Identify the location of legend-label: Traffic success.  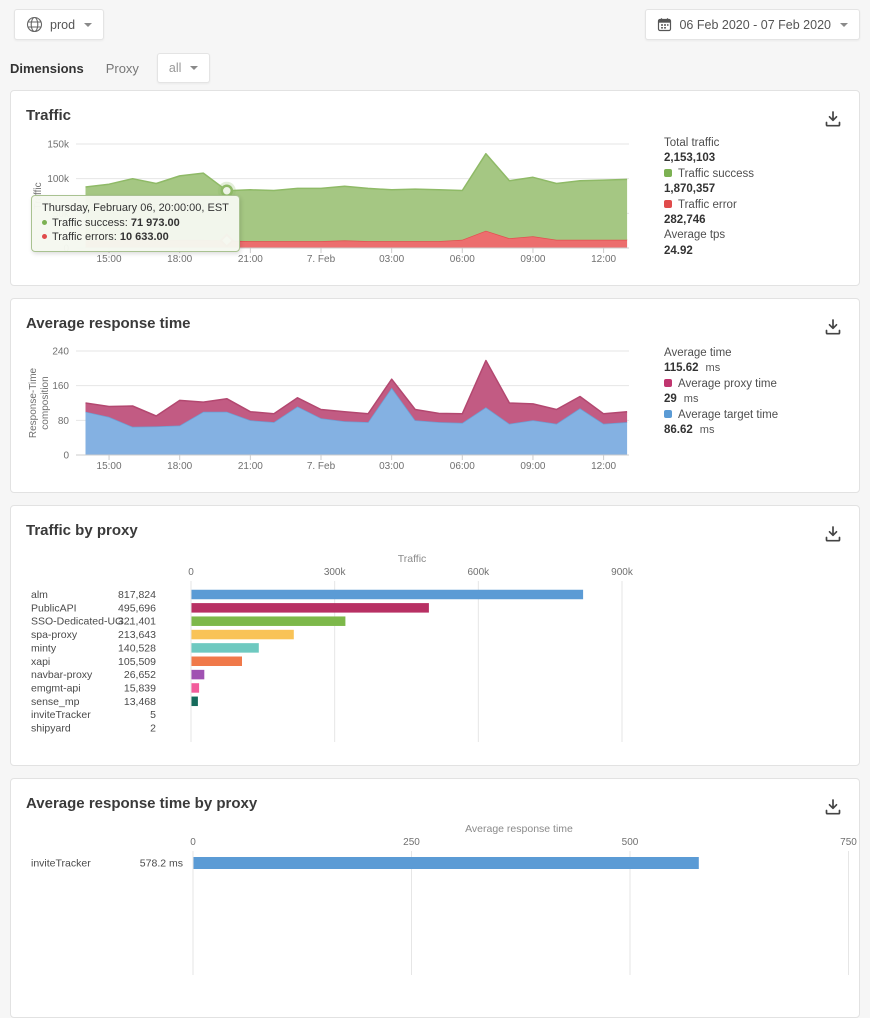
(709, 174).